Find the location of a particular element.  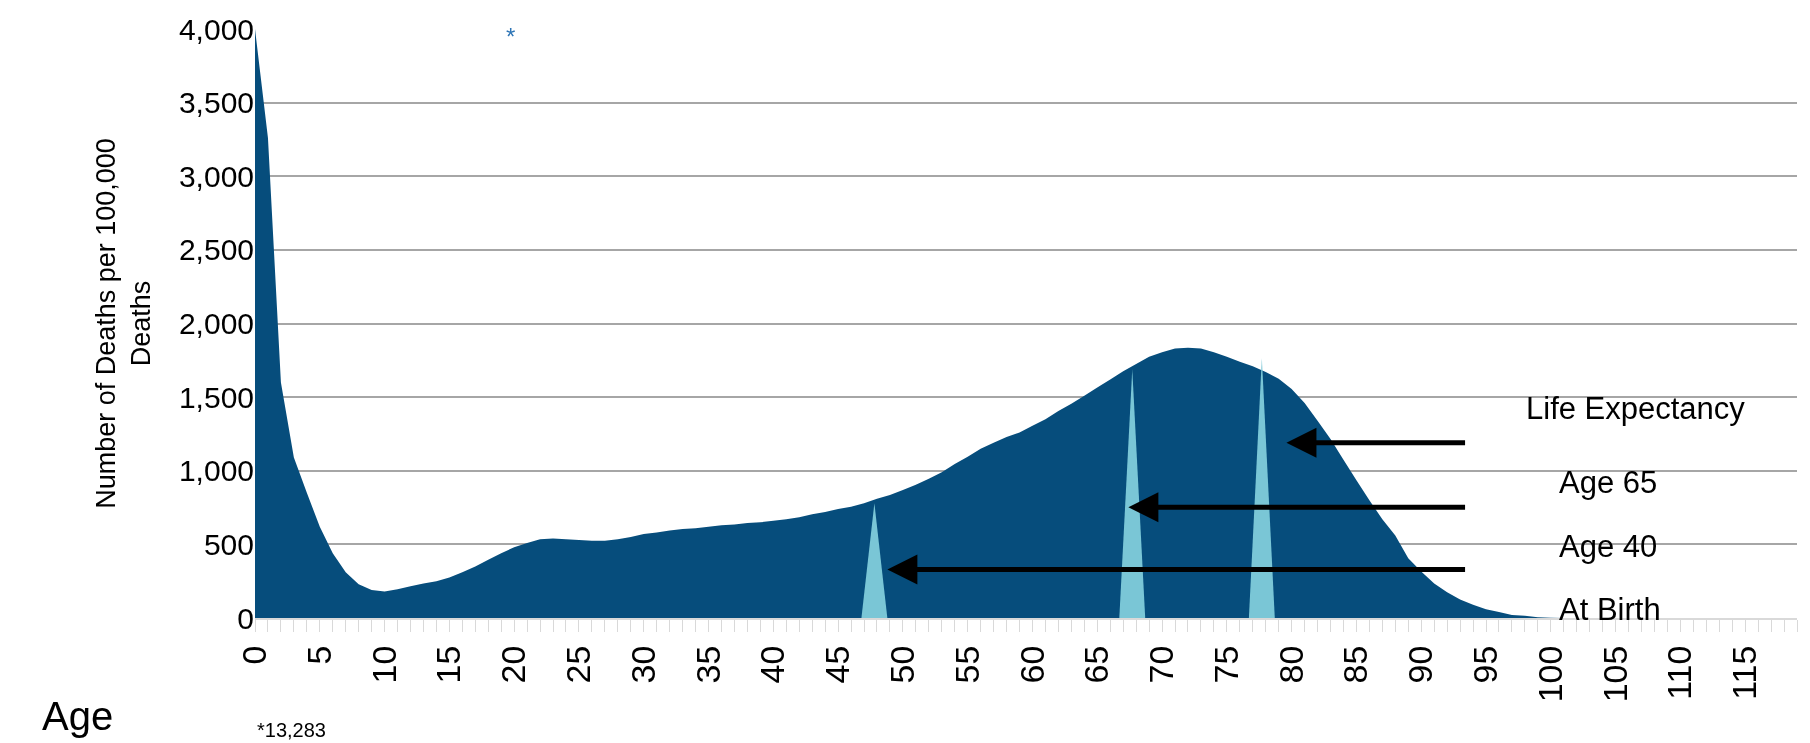

y-tick-label: 3,000 is located at coordinates (216, 176).